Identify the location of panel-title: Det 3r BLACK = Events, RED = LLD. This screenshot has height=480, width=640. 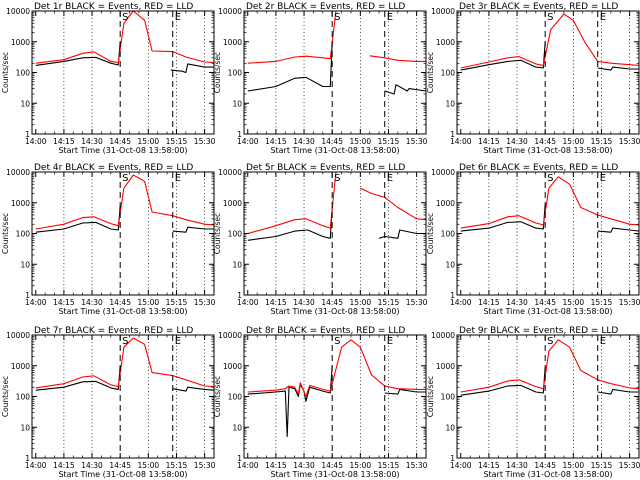
(538, 7).